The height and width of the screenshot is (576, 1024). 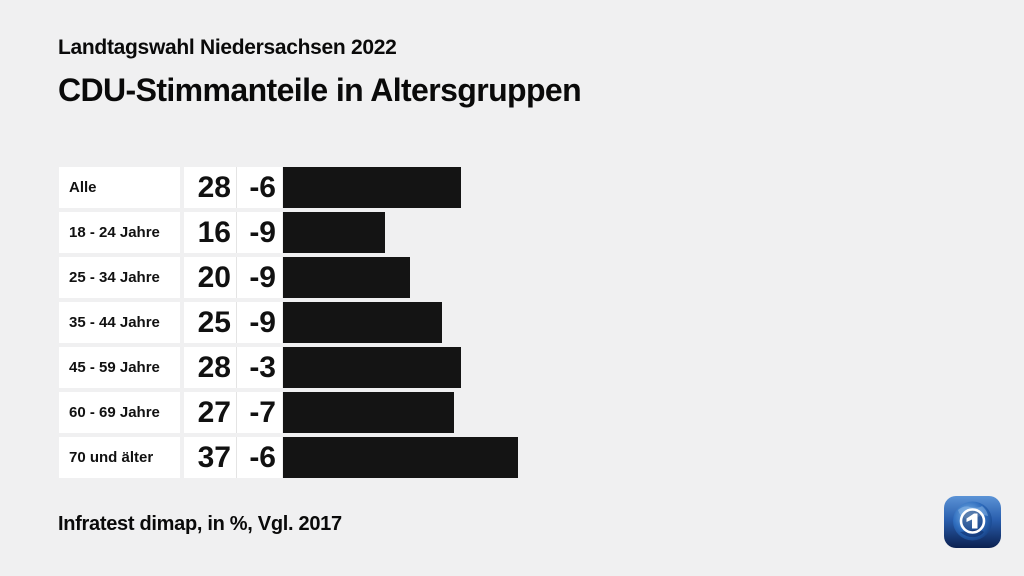 What do you see at coordinates (119, 187) in the screenshot?
I see `row-label: Alle` at bounding box center [119, 187].